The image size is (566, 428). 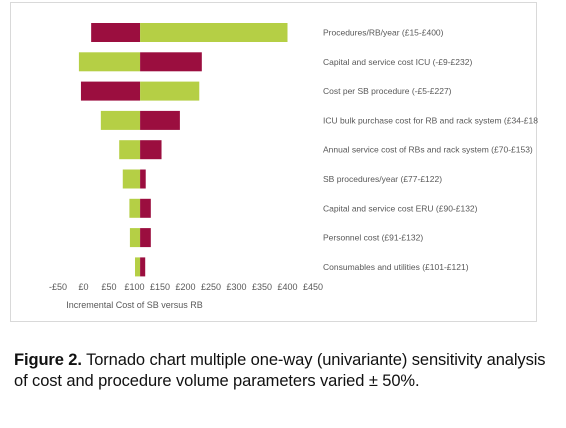 I want to click on figure-label: Figure 2., so click(x=48, y=360).